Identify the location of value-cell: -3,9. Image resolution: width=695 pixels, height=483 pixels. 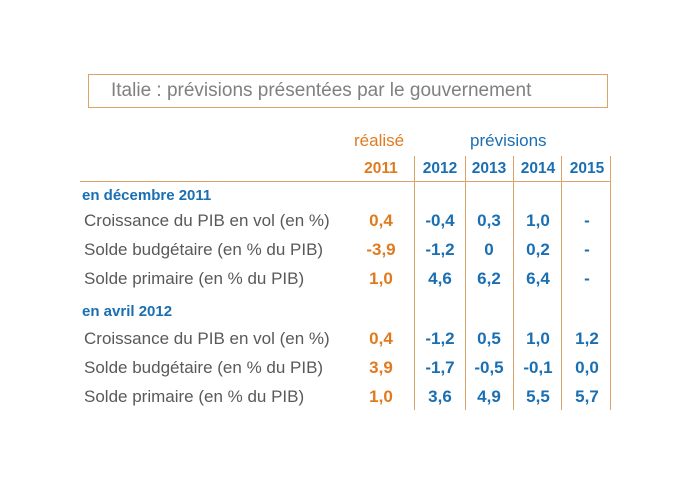
(381, 249).